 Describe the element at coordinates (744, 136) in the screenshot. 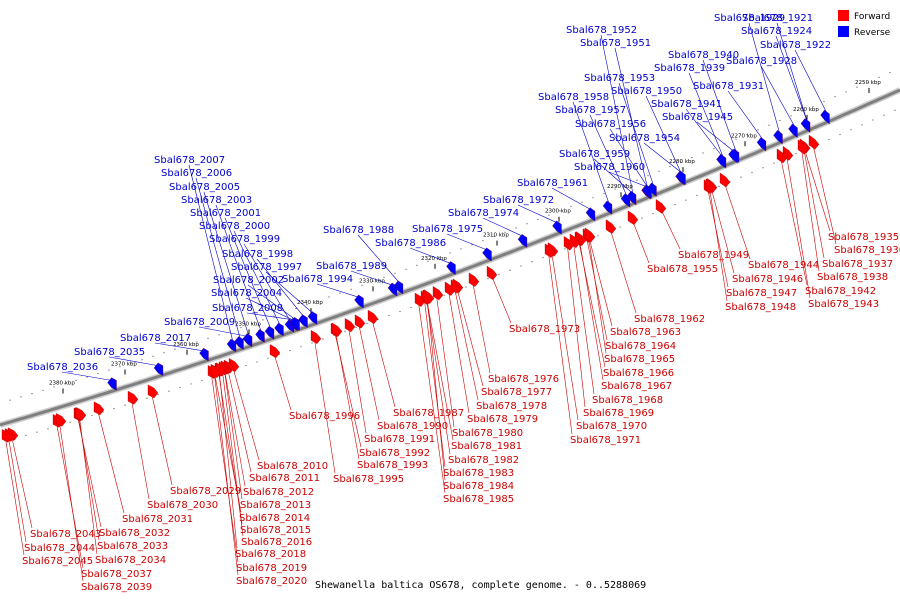

I see `tick-label: 2270 kbp` at that location.